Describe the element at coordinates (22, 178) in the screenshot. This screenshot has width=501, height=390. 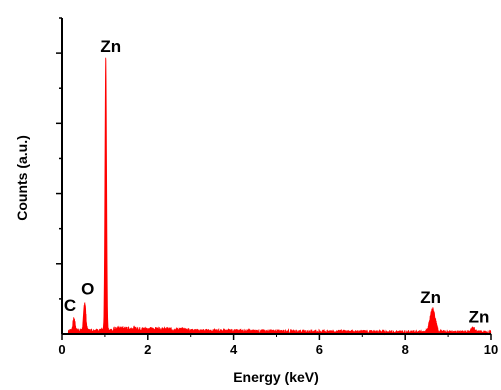
I see `y-axis-title: Counts (a.u.)` at that location.